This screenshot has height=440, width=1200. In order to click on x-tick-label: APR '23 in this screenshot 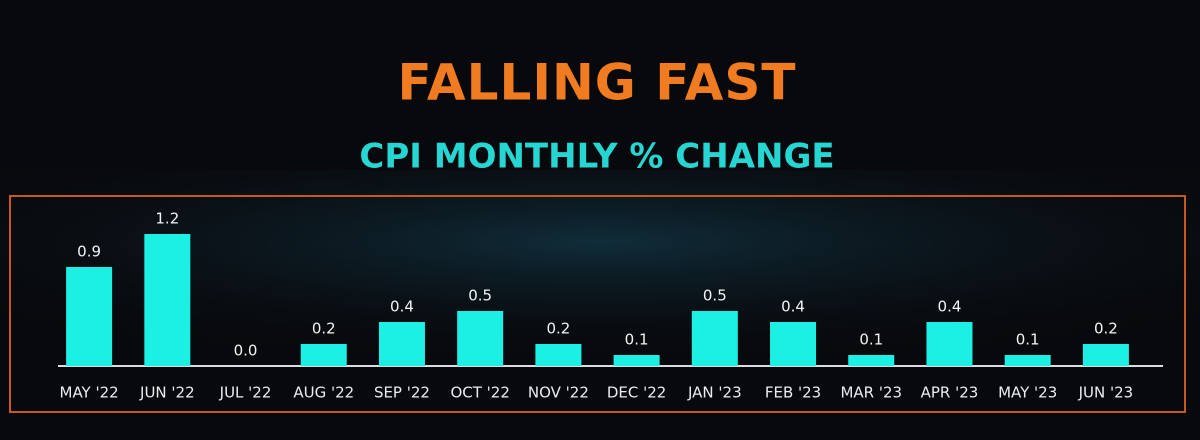, I will do `click(950, 393)`.